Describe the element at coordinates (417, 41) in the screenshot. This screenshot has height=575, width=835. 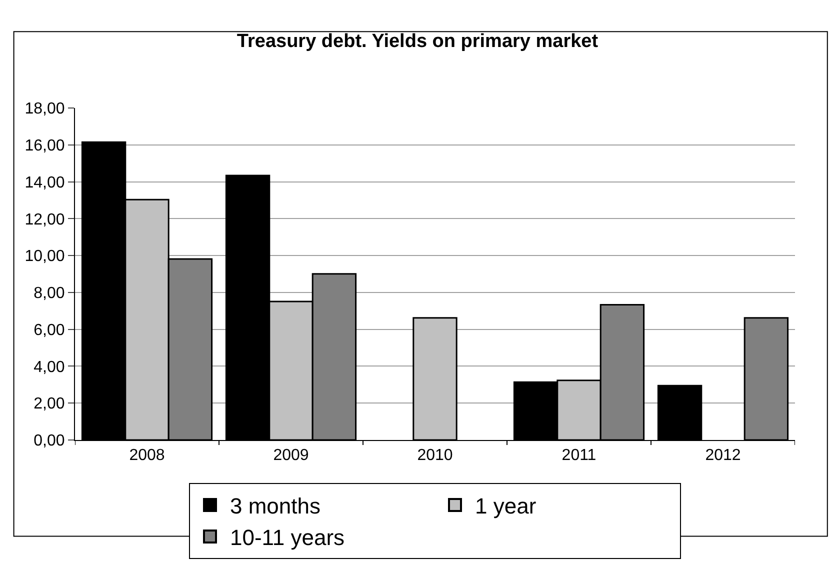
I see `chart-title: Treasury debt. Yields on primary market` at that location.